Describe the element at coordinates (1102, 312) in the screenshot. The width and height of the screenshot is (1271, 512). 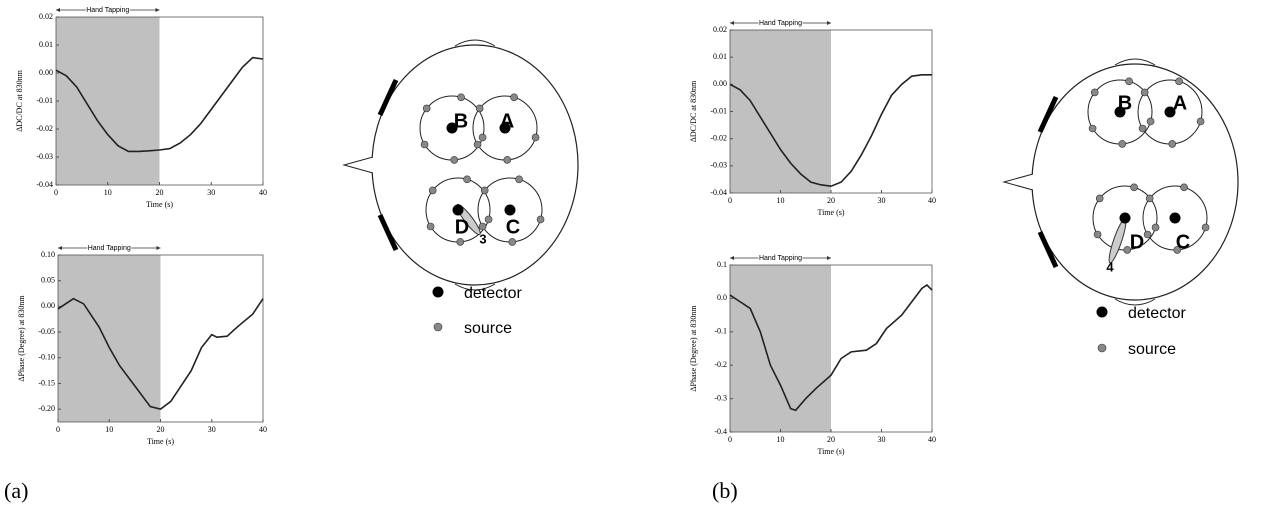
I see `legend-detector` at that location.